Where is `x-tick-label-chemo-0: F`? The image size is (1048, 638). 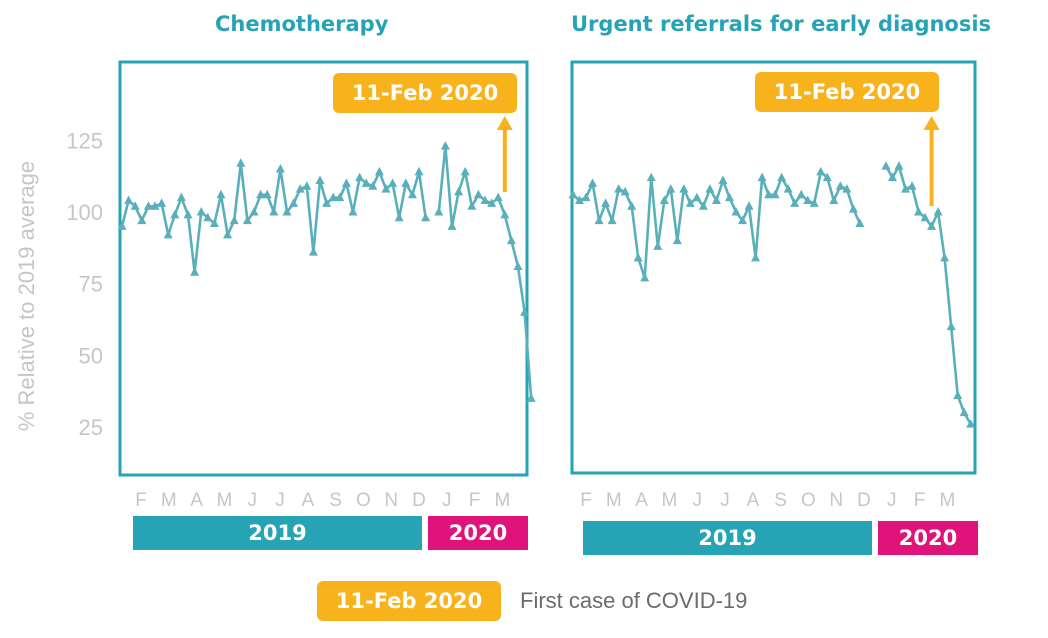 x-tick-label-chemo-0: F is located at coordinates (141, 500).